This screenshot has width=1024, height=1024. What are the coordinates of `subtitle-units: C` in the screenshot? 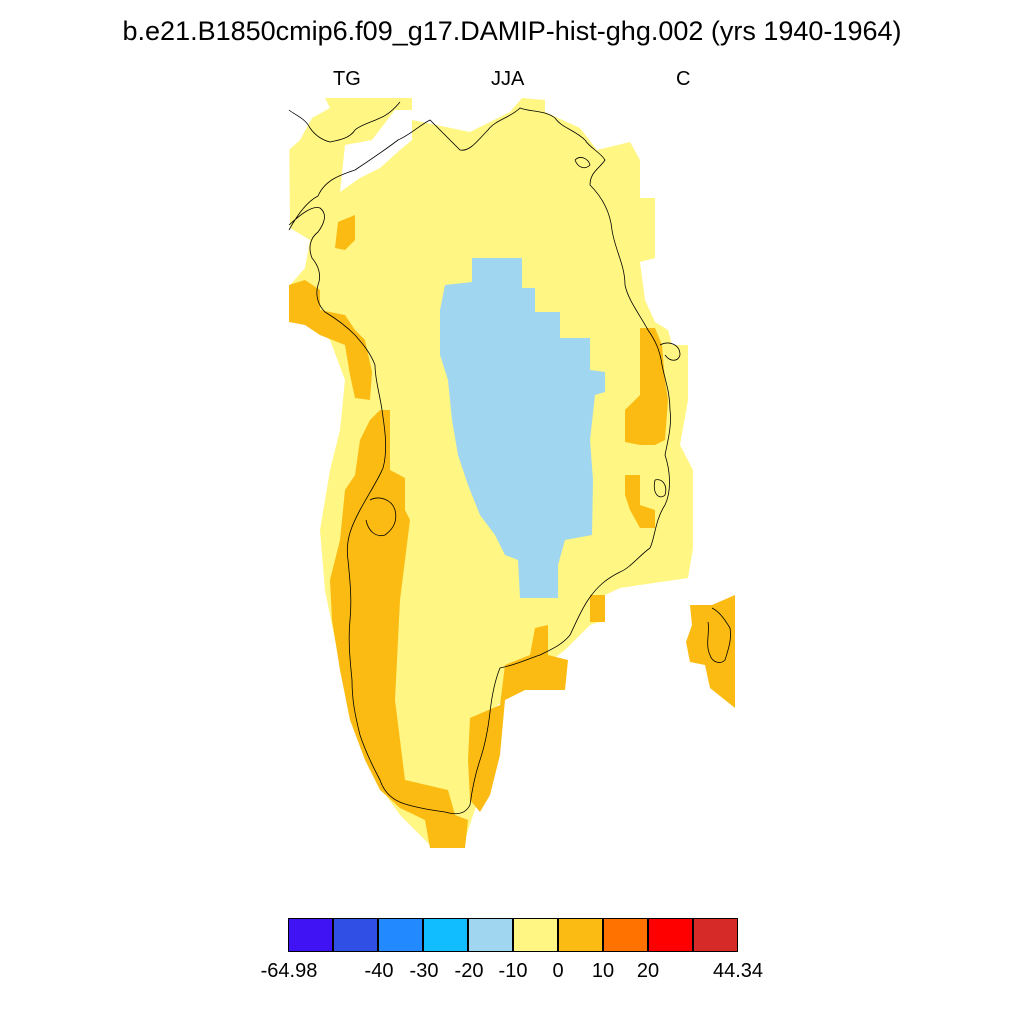 It's located at (683, 79).